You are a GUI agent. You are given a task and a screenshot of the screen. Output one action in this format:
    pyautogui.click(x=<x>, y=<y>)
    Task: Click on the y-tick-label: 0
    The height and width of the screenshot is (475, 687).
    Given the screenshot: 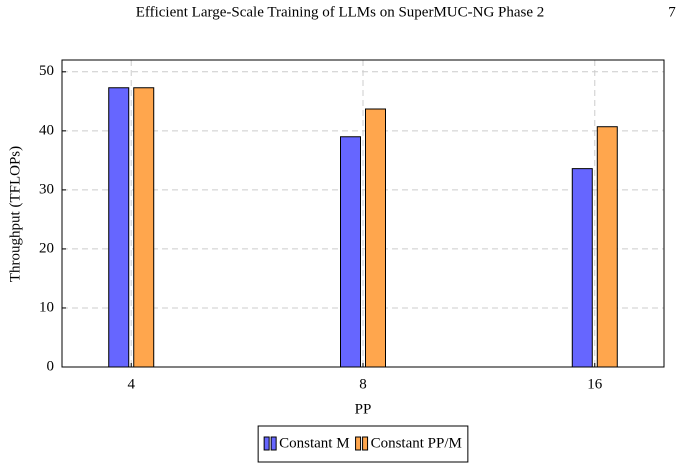 What is the action you would take?
    pyautogui.click(x=51, y=366)
    